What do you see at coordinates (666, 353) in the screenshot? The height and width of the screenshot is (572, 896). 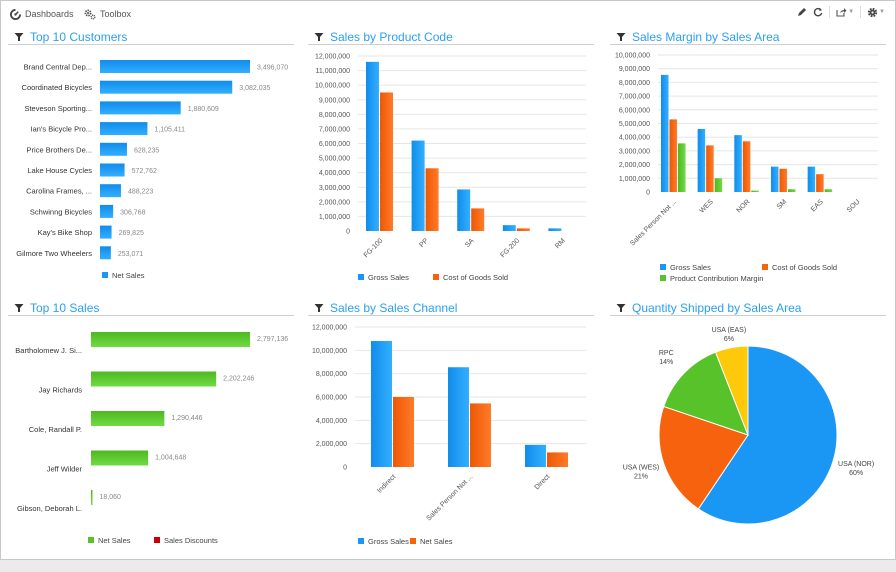 I see `slice-label: RPC` at bounding box center [666, 353].